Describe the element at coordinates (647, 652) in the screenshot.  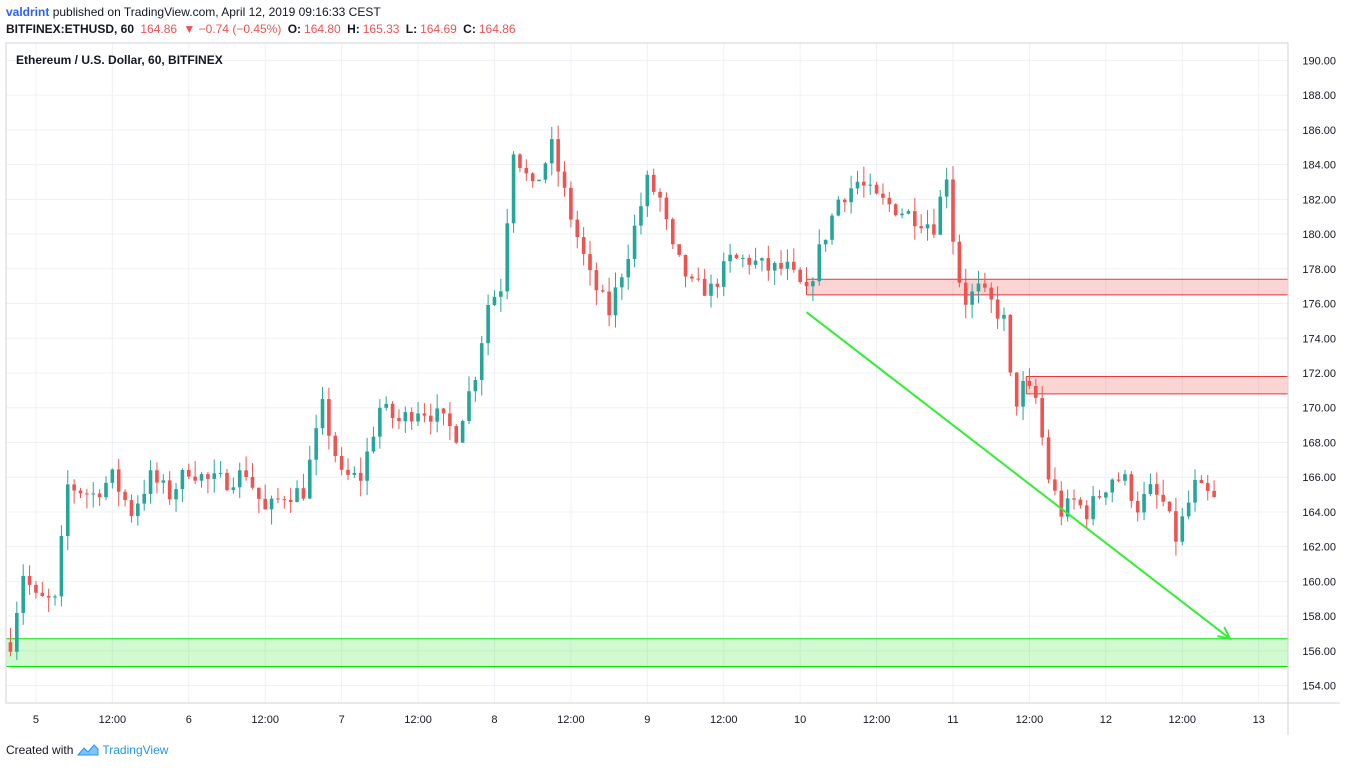
I see `support-zone` at that location.